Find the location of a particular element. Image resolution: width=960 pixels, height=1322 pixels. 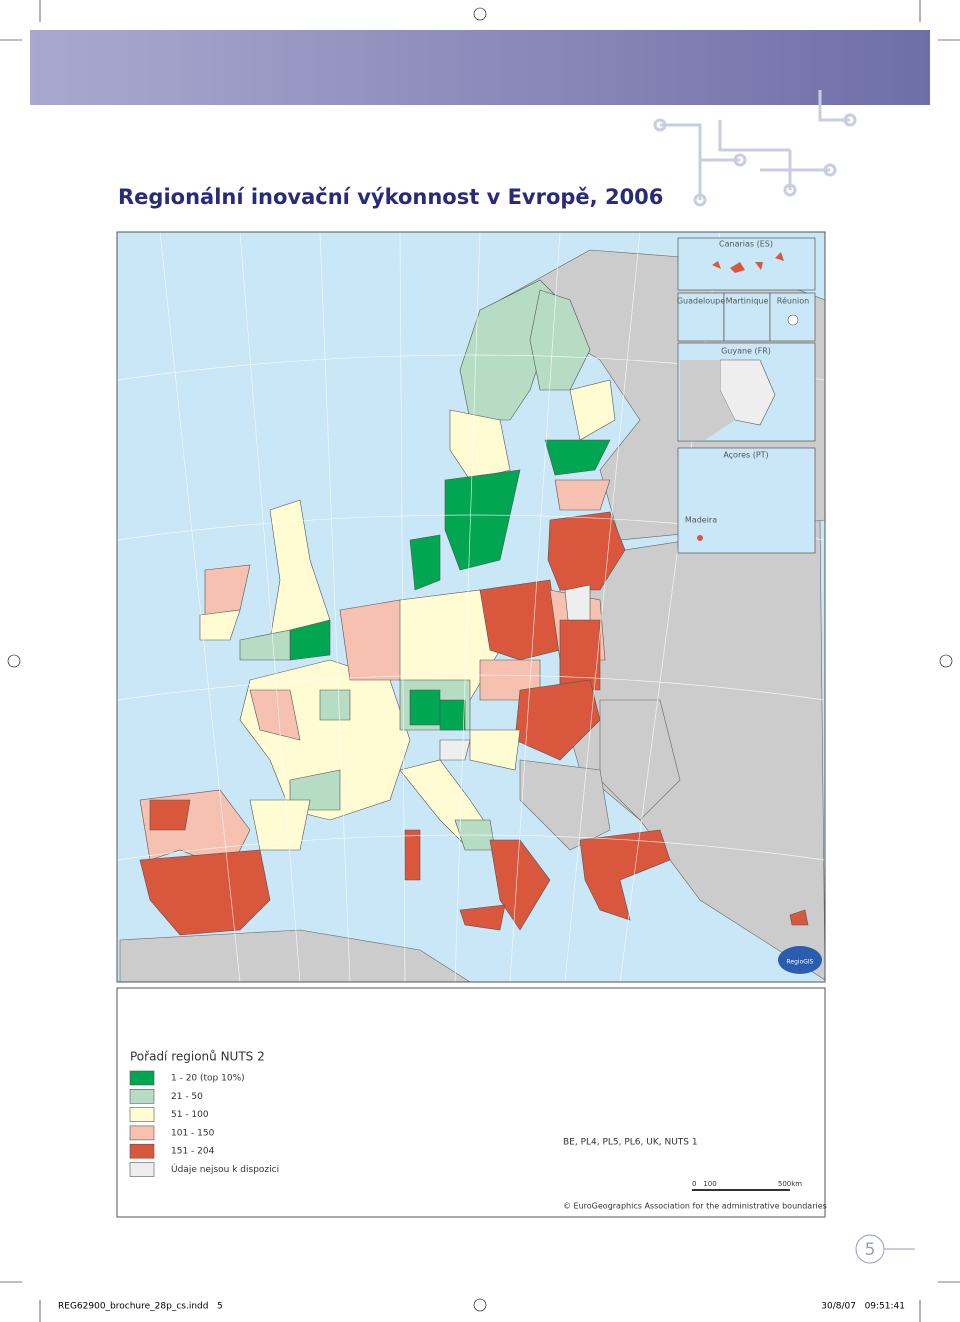

legend-box is located at coordinates (471, 1102).